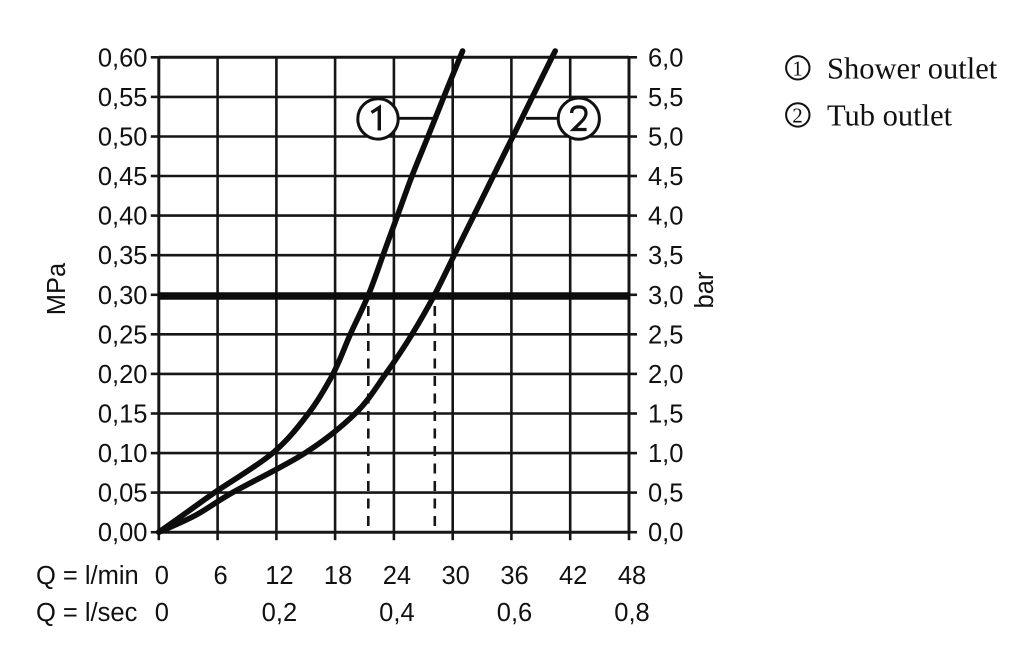  I want to click on svg-text: Shower outlet, so click(912, 69).